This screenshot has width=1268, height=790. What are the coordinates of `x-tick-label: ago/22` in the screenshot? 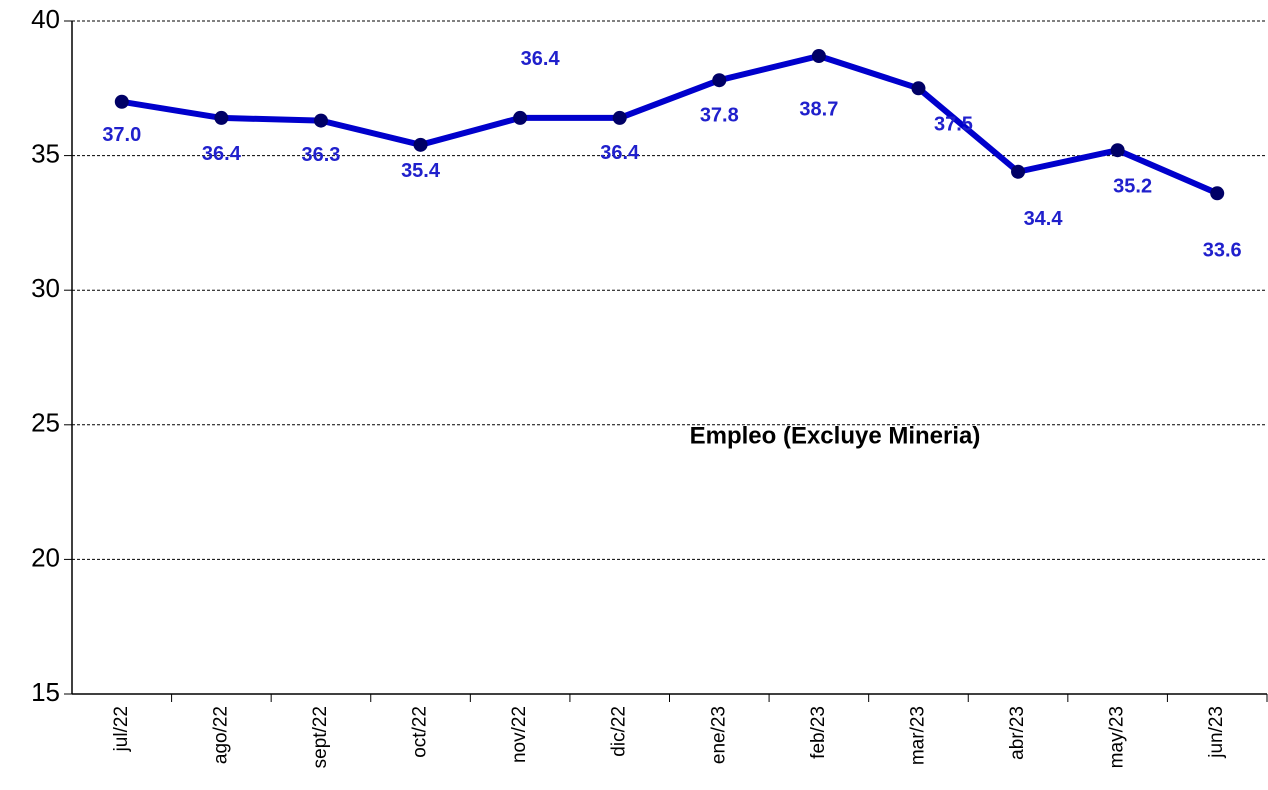 It's located at (220, 735).